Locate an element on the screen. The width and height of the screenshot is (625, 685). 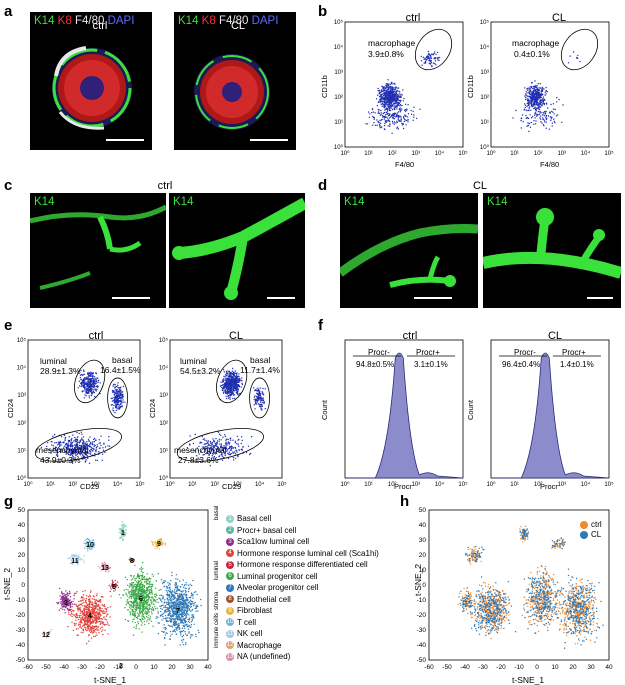
g-xtick: -40 is located at coordinates (64, 667).